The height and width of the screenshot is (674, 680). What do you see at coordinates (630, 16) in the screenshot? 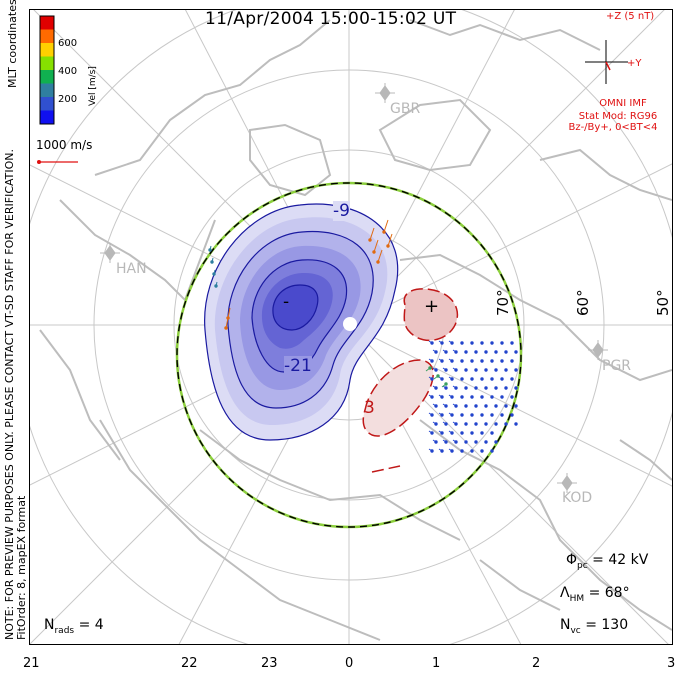
I see `imf-scale-label: +Z (5 nT)` at bounding box center [630, 16].